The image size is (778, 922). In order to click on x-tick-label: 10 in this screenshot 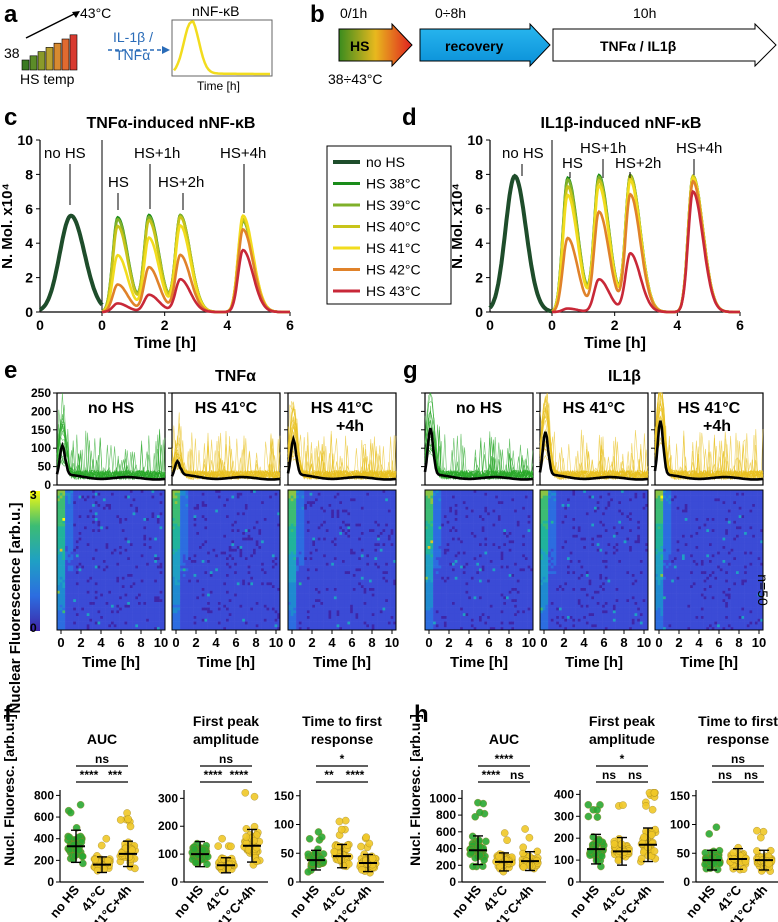, I will do `click(276, 642)`.